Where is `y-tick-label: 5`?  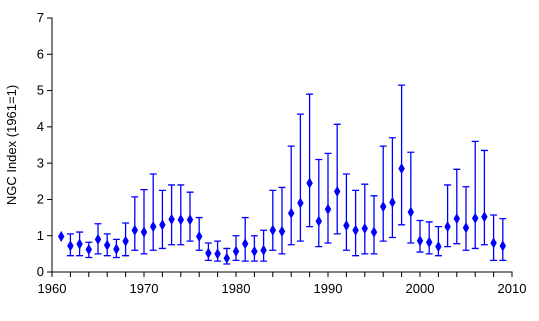 y-tick-label: 5 is located at coordinates (40, 90).